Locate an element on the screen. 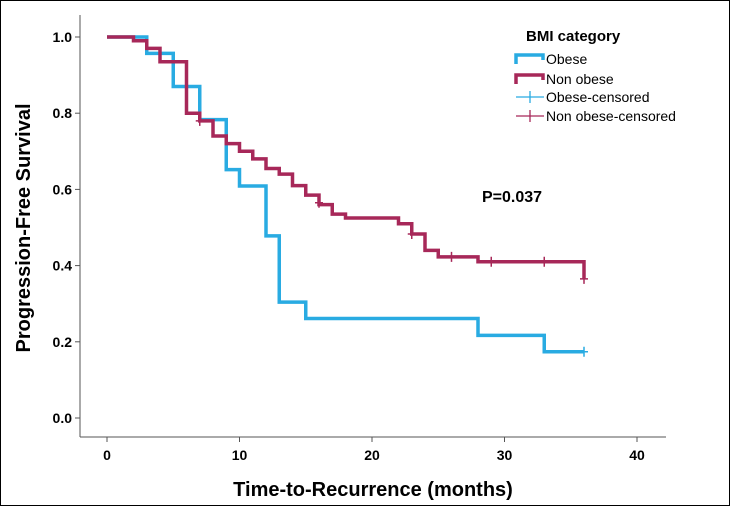 This screenshot has height=506, width=730. y-tick-label: 0.0 is located at coordinates (63, 418).